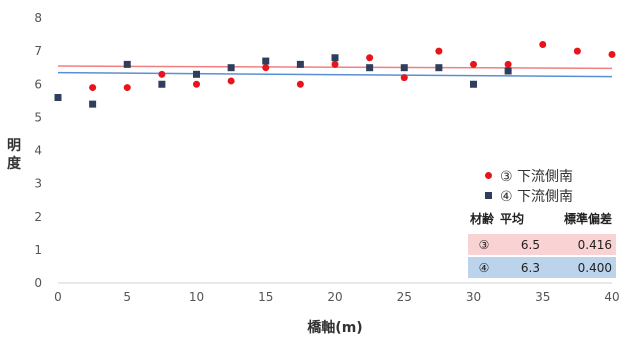 The height and width of the screenshot is (338, 629). What do you see at coordinates (530, 245) in the screenshot?
I see `stats-table-mean: 6.5` at bounding box center [530, 245].